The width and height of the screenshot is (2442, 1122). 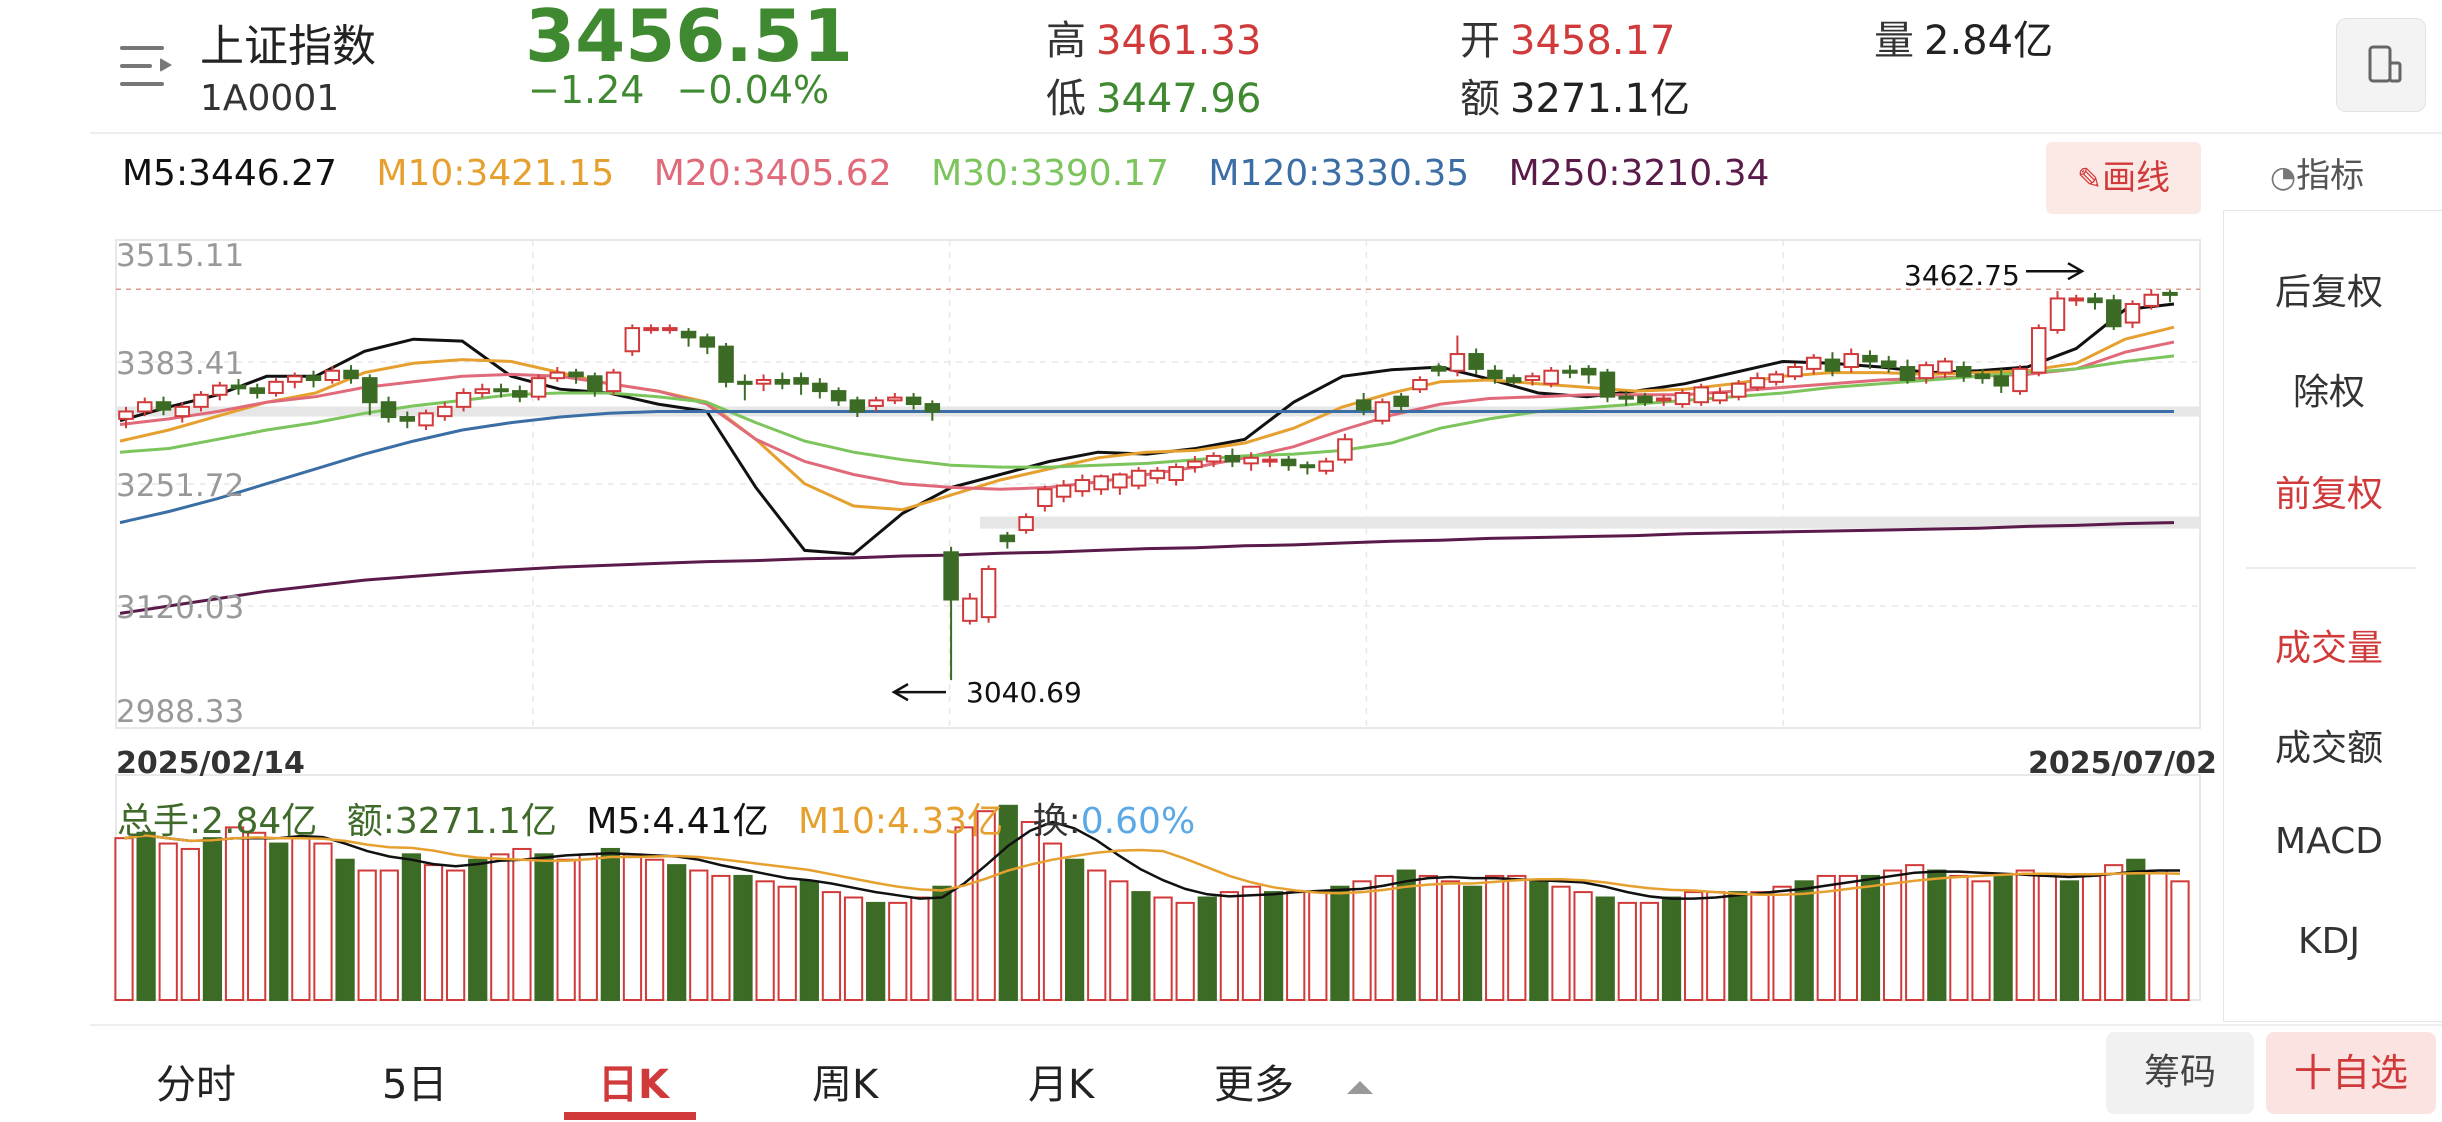 What do you see at coordinates (2328, 748) in the screenshot?
I see `amount-option: 成交额` at bounding box center [2328, 748].